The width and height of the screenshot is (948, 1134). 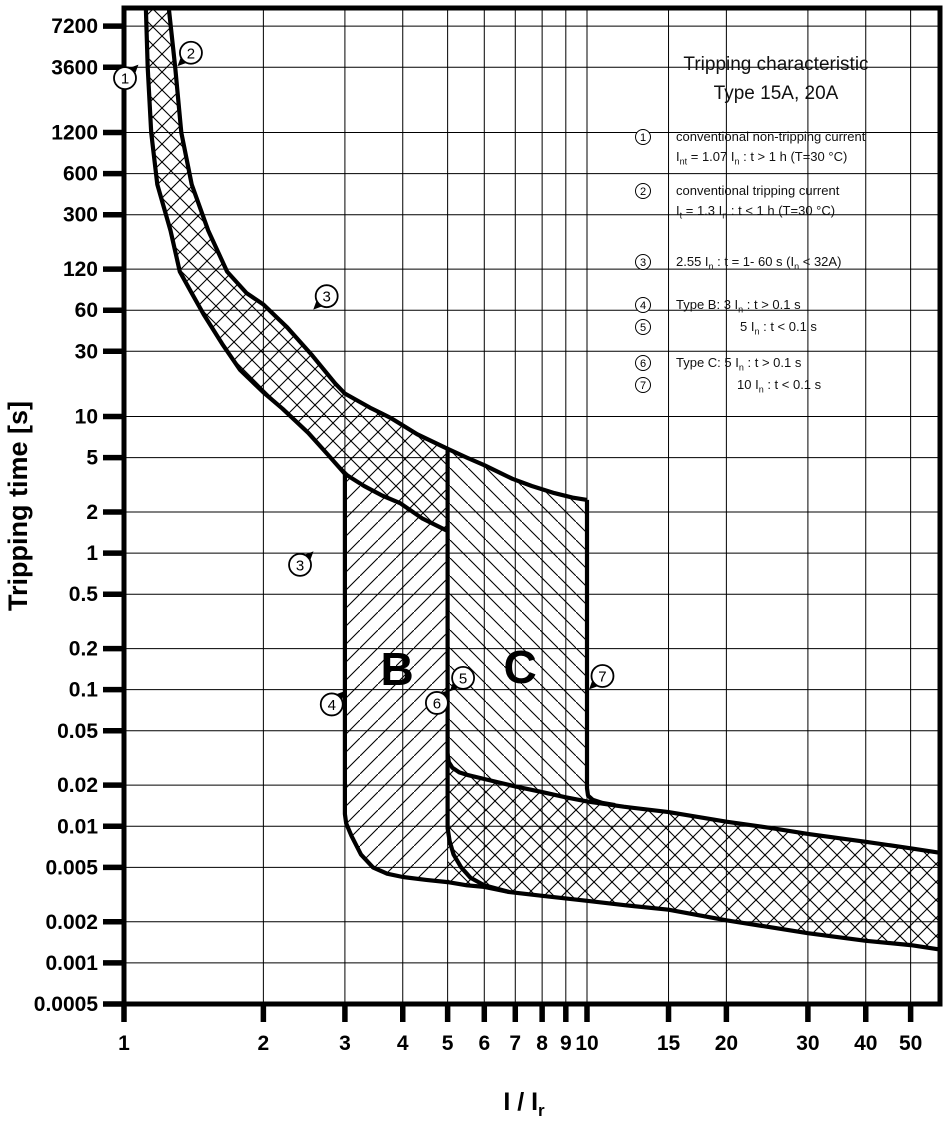 What do you see at coordinates (643, 191) in the screenshot?
I see `legend-item-number-2: 2` at bounding box center [643, 191].